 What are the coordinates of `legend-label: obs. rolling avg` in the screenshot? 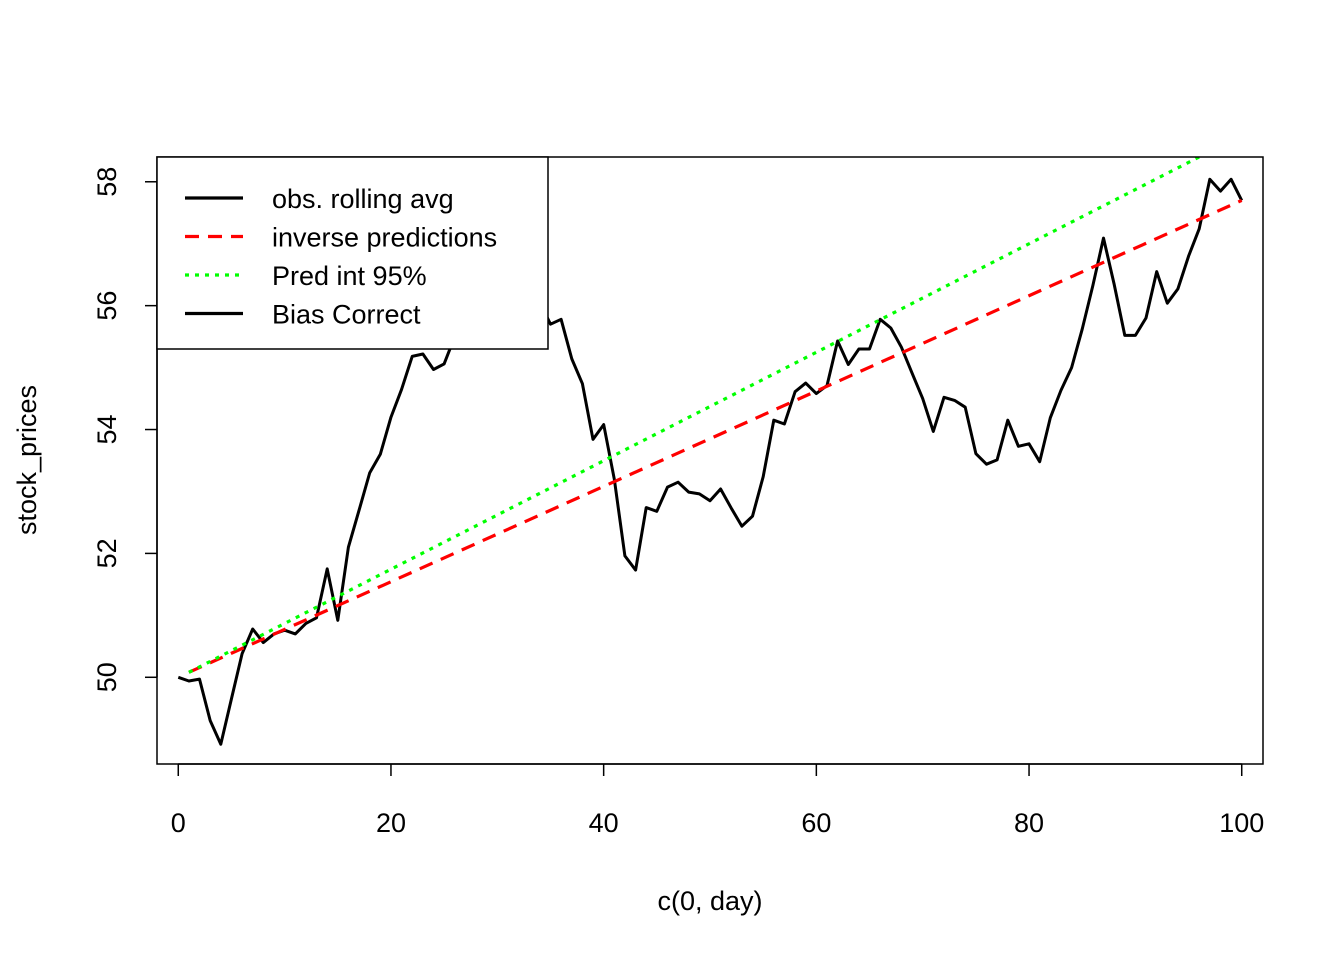 It's located at (363, 199).